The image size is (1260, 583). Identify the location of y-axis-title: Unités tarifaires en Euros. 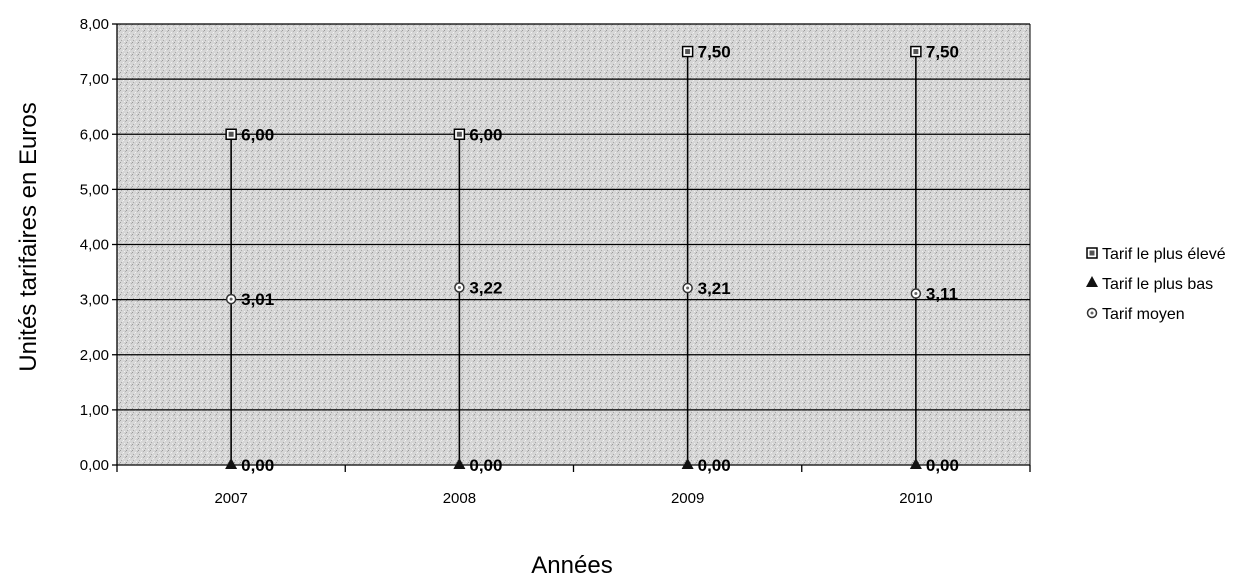
(28, 236).